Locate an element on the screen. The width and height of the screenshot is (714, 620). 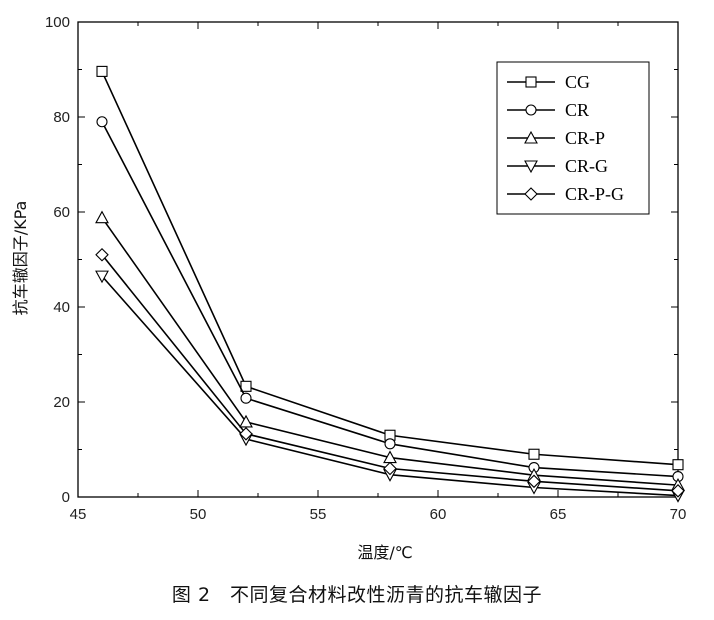
y-tick-label: 60 is located at coordinates (61, 212).